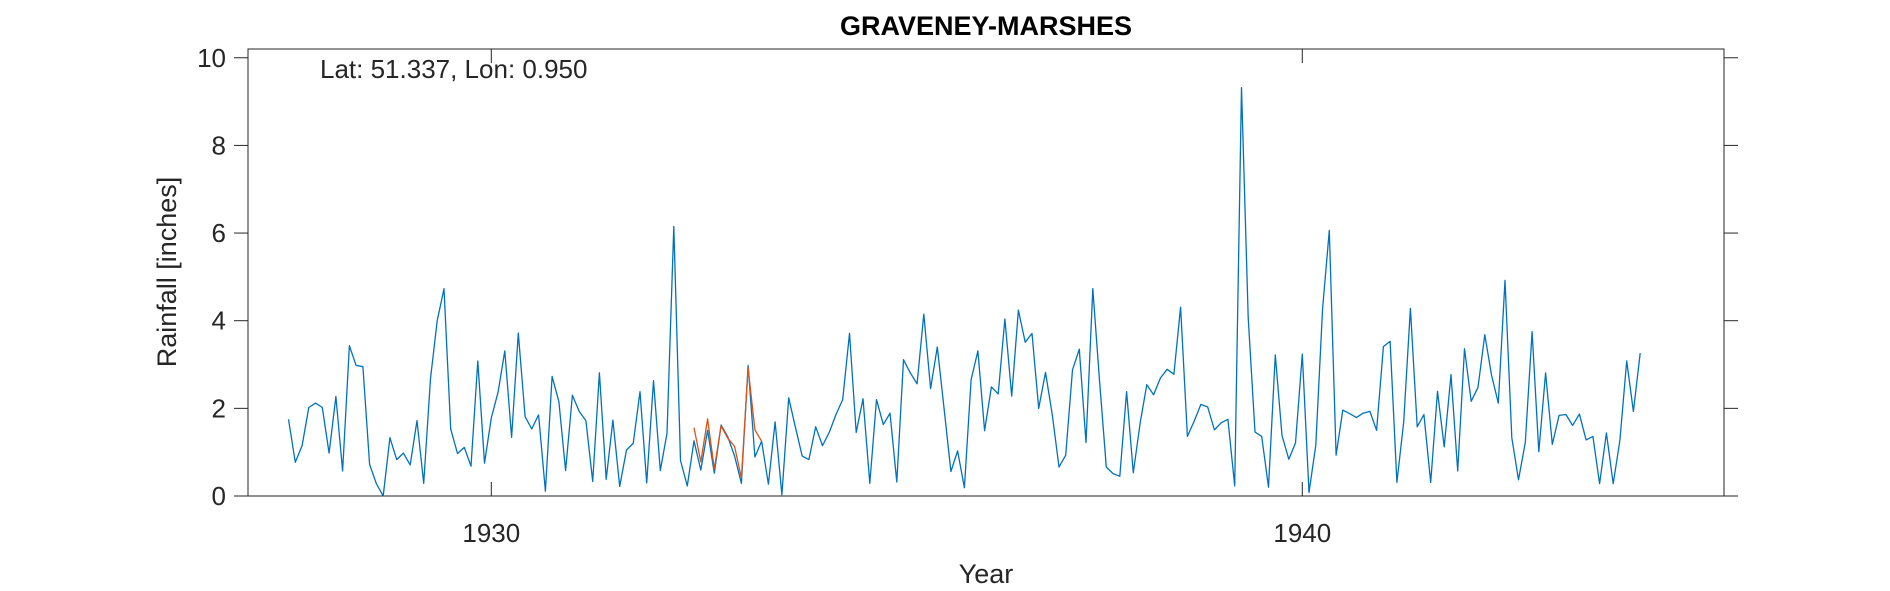 The width and height of the screenshot is (1890, 591). I want to click on y-tick-label: 4, so click(219, 321).